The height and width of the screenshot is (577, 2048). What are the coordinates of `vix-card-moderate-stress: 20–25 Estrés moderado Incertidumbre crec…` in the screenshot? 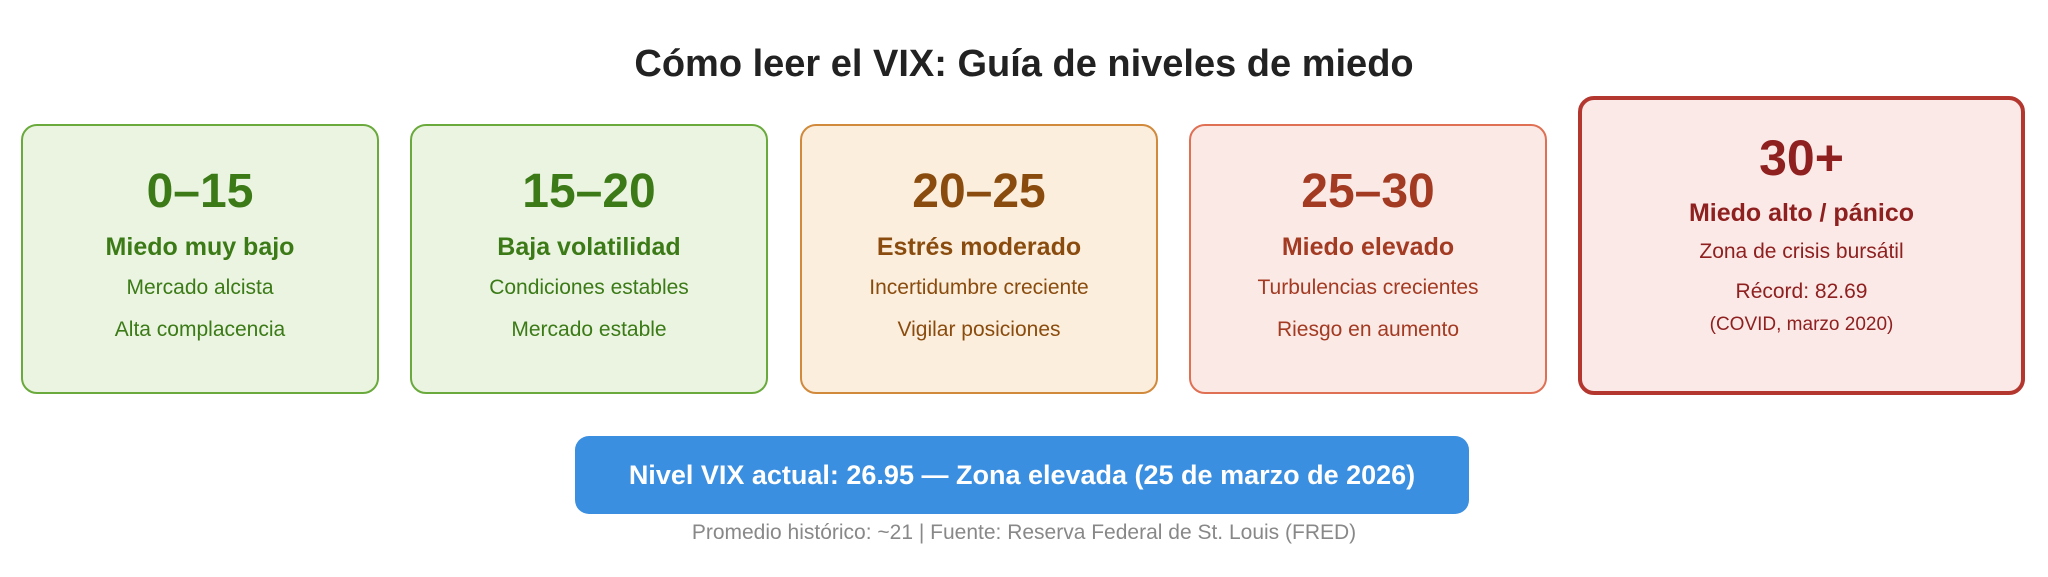 It's located at (979, 259).